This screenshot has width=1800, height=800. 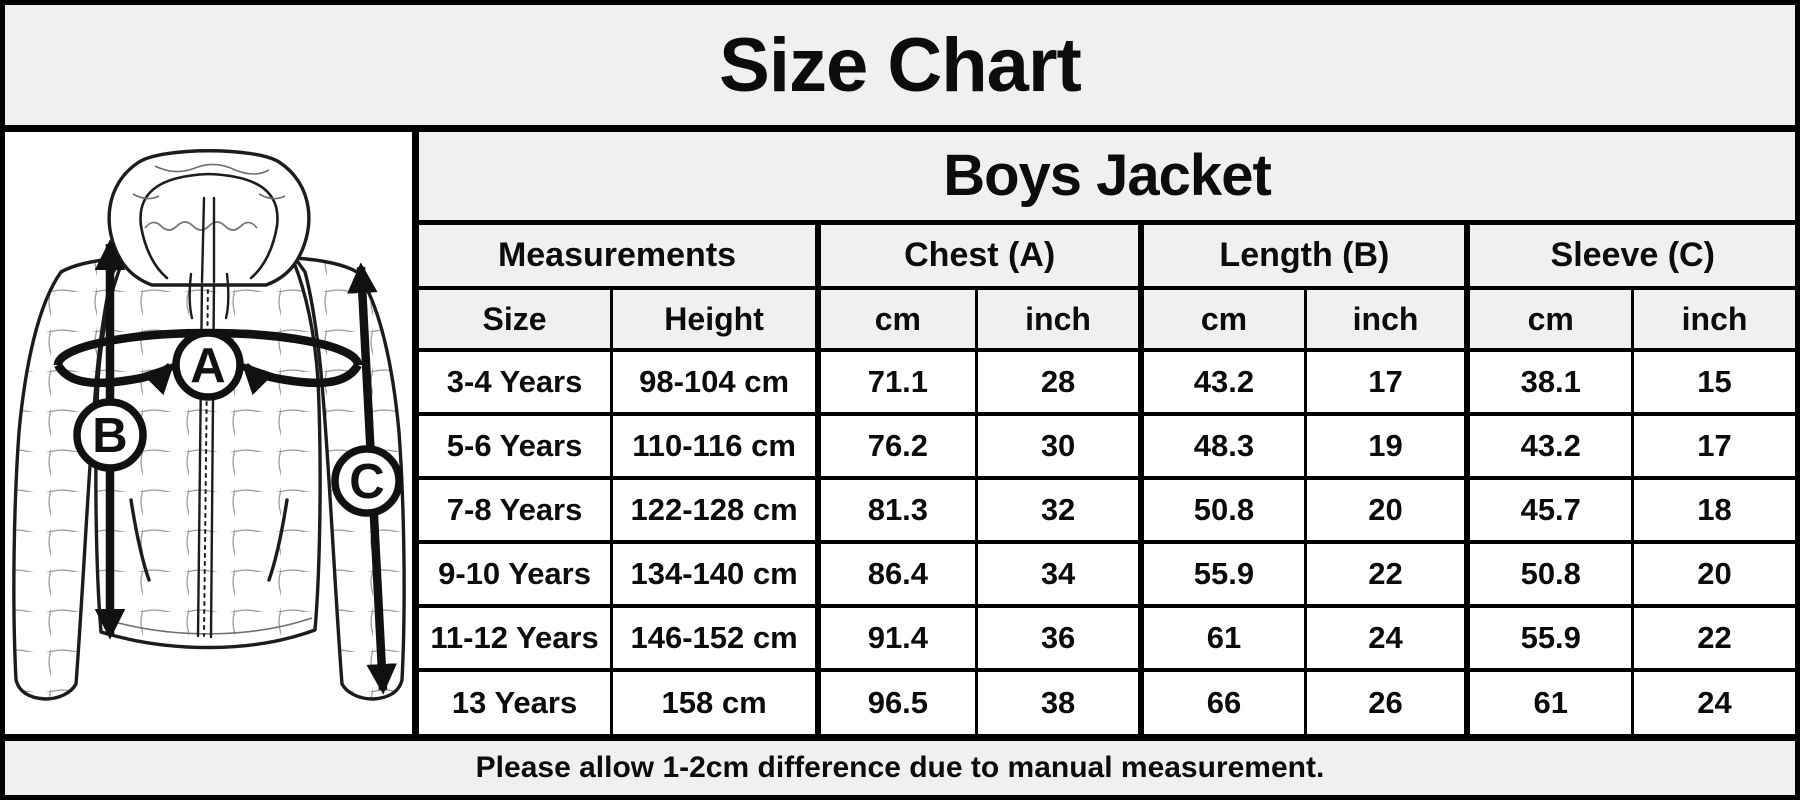 What do you see at coordinates (140, 540) in the screenshot?
I see `left-pocket-line` at bounding box center [140, 540].